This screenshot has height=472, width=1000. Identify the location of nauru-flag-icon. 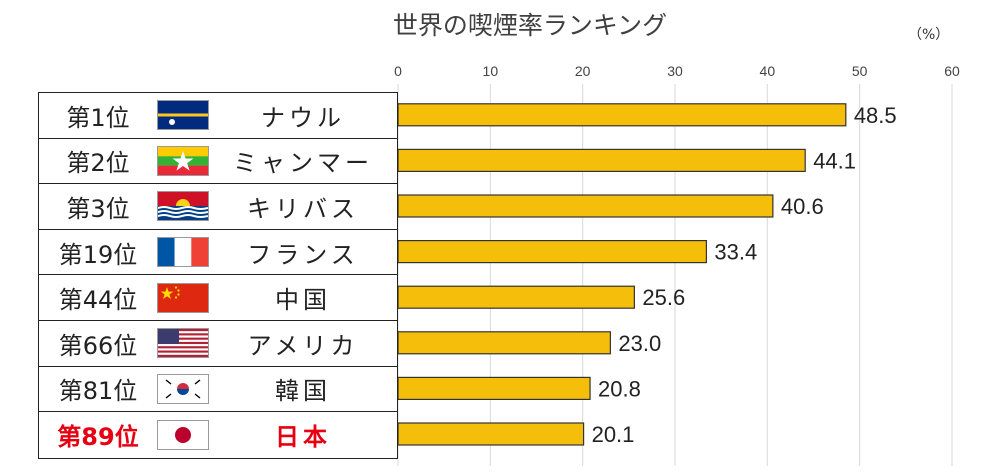
(183, 115).